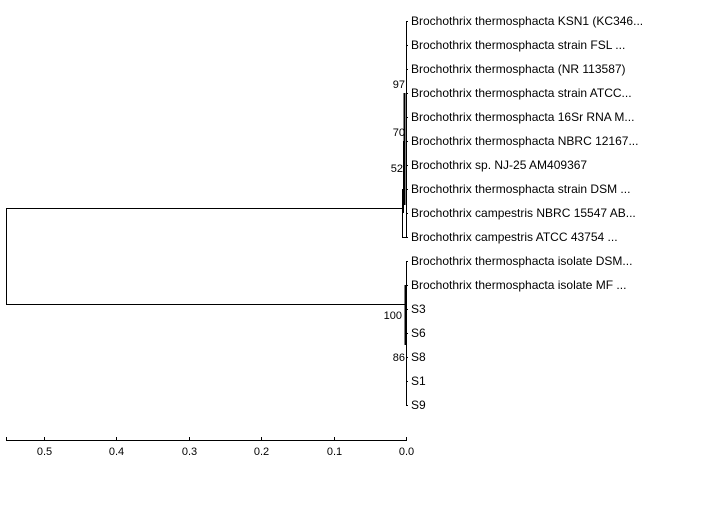 The height and width of the screenshot is (516, 712). Describe the element at coordinates (399, 358) in the screenshot. I see `bootstrap-value: 86` at that location.